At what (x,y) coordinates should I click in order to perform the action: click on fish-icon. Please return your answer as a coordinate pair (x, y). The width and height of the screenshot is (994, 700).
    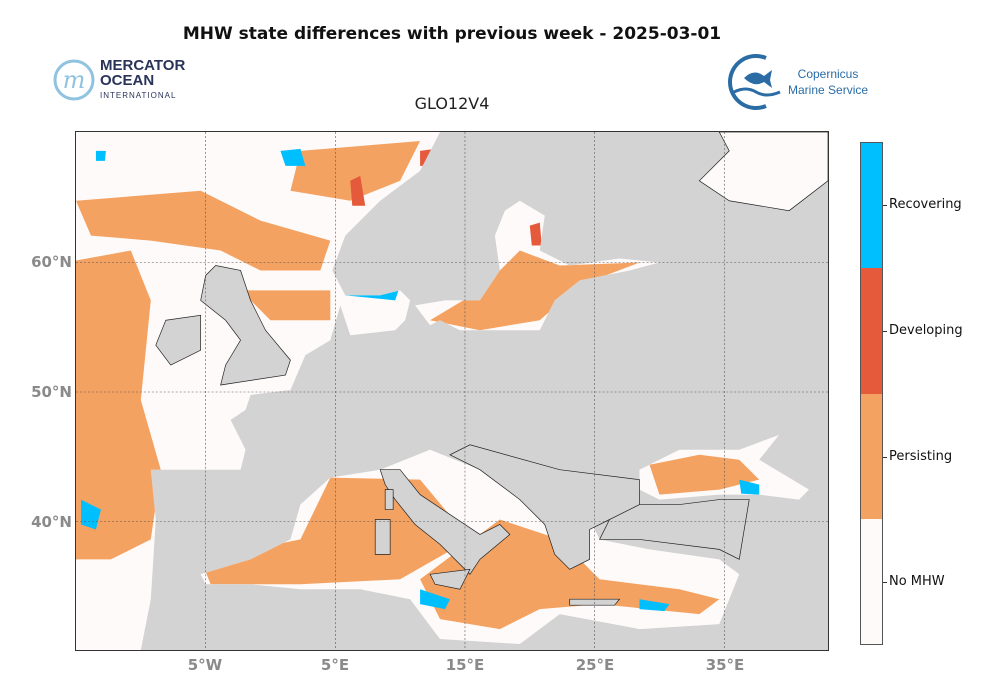
    Looking at the image, I should click on (754, 82).